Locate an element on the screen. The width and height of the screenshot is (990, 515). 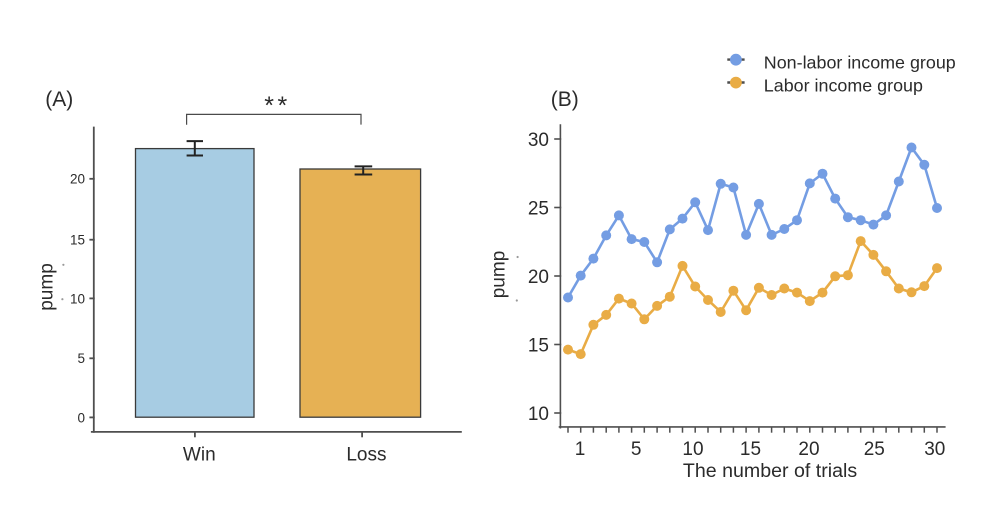
svg-text: (B) is located at coordinates (565, 99).